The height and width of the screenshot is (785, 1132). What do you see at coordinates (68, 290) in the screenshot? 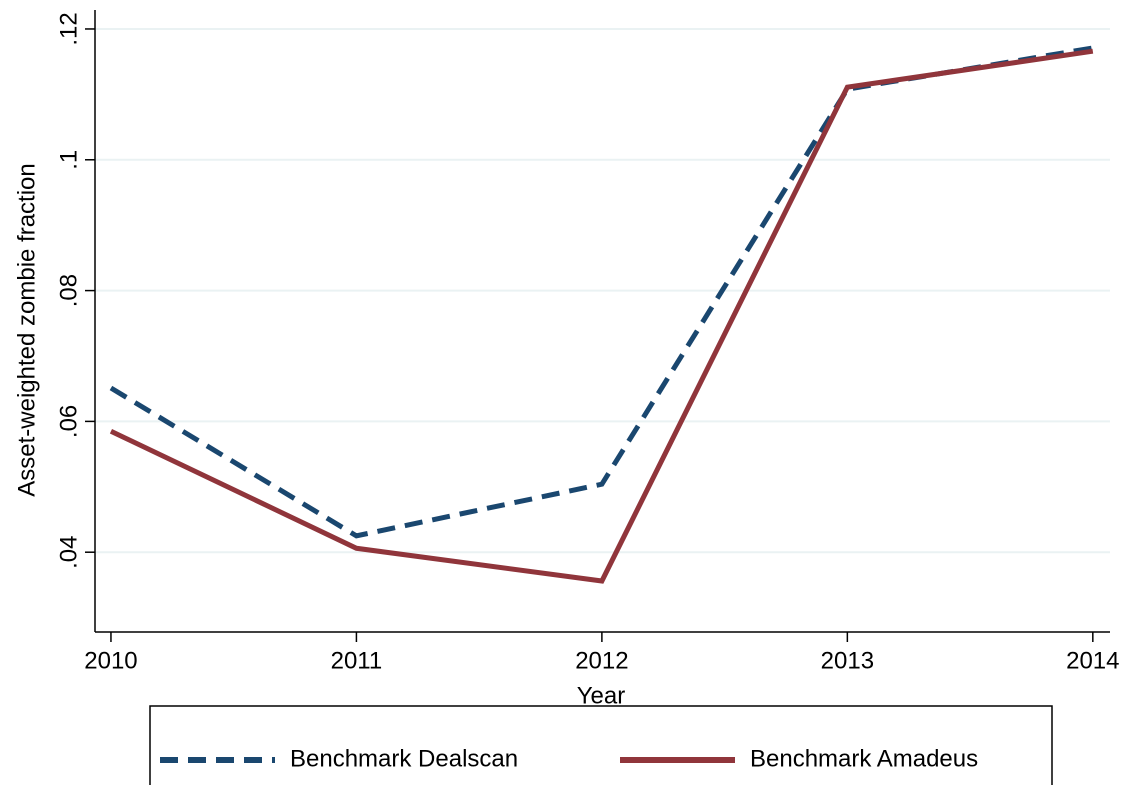
I see `y-tick-label: .08` at bounding box center [68, 290].